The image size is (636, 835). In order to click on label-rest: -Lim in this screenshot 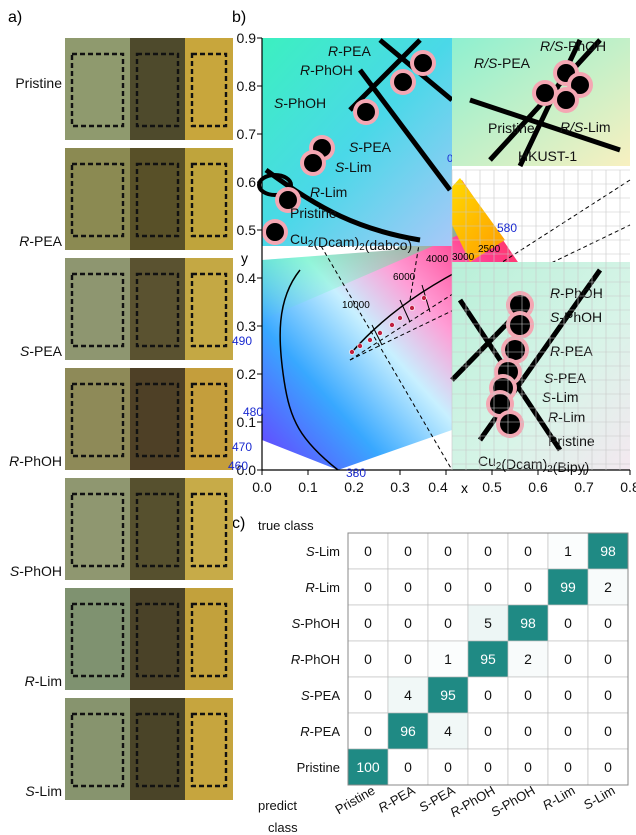, I will do `click(562, 796)`.